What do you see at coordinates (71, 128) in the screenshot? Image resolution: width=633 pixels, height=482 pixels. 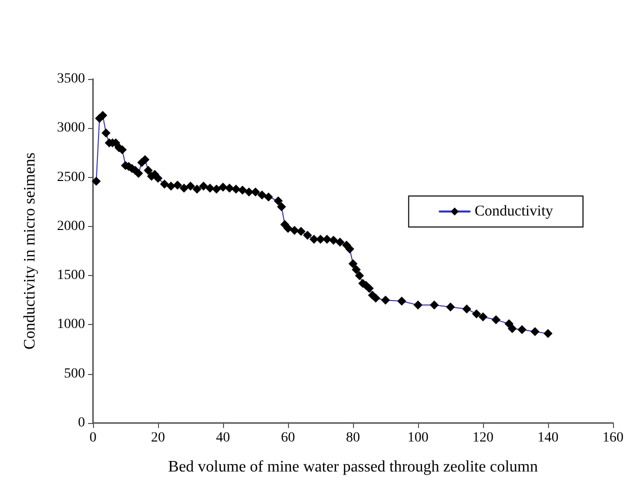 I see `y-tick-label: 3000` at bounding box center [71, 128].